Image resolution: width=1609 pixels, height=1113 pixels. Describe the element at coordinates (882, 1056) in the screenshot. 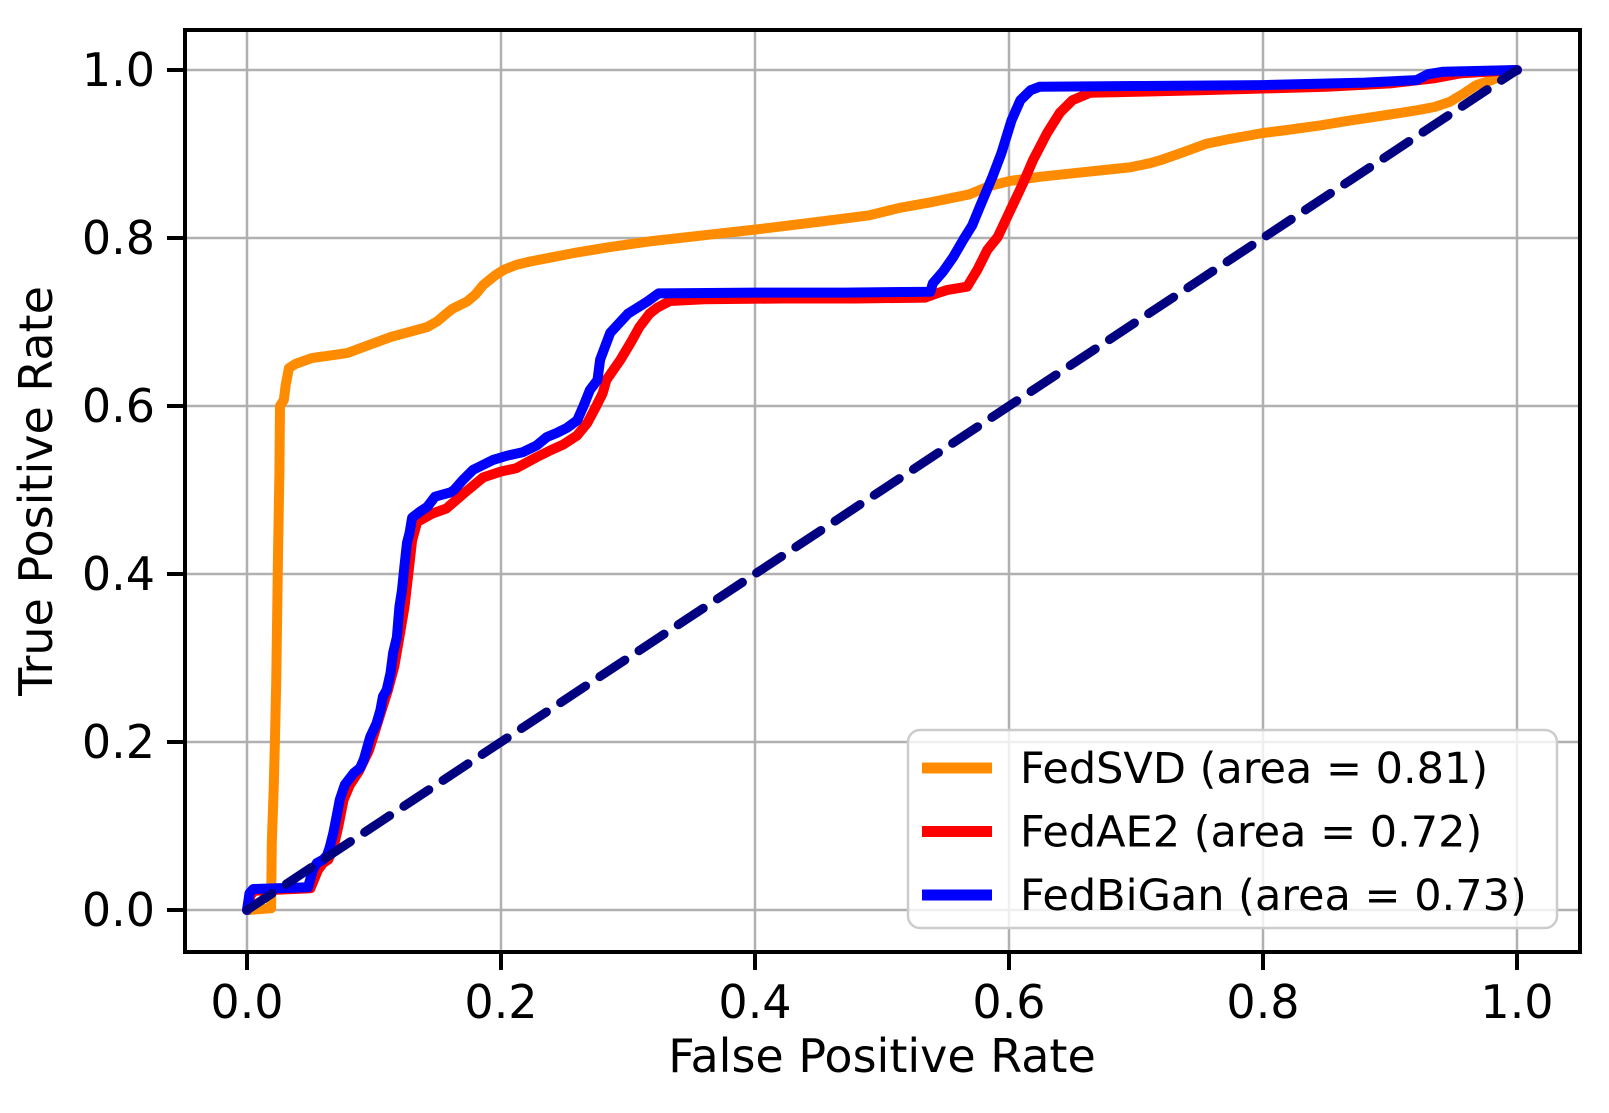

I see `x-axis-label: False Positive Rate` at that location.